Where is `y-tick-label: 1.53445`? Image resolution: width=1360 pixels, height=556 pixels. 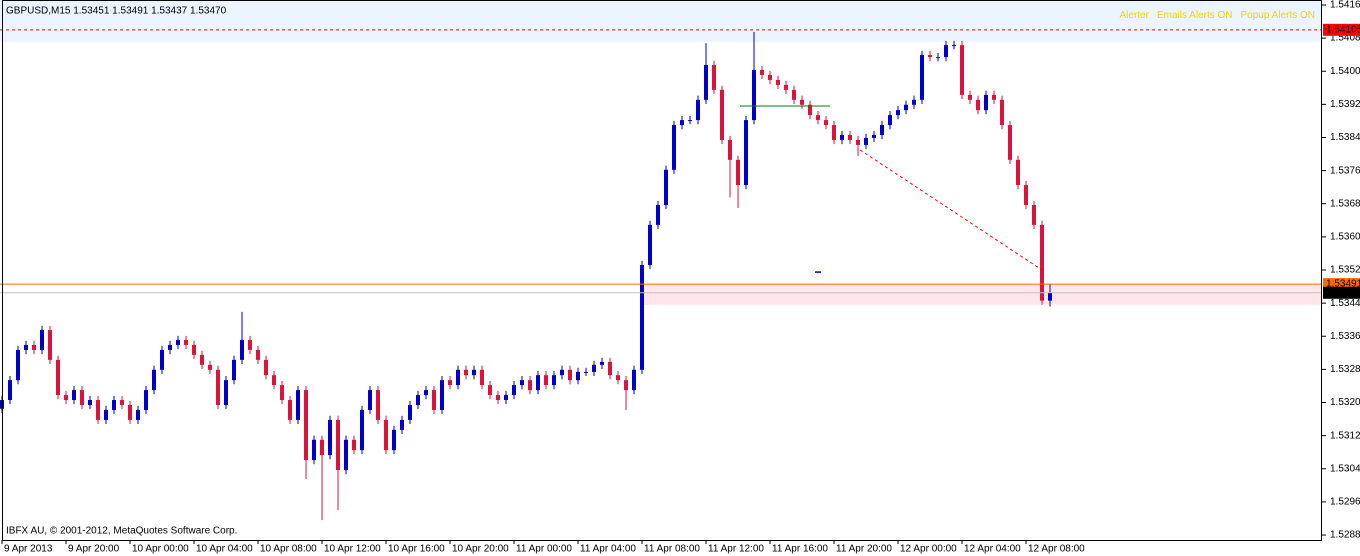
y-tick-label: 1.53445 is located at coordinates (1345, 303).